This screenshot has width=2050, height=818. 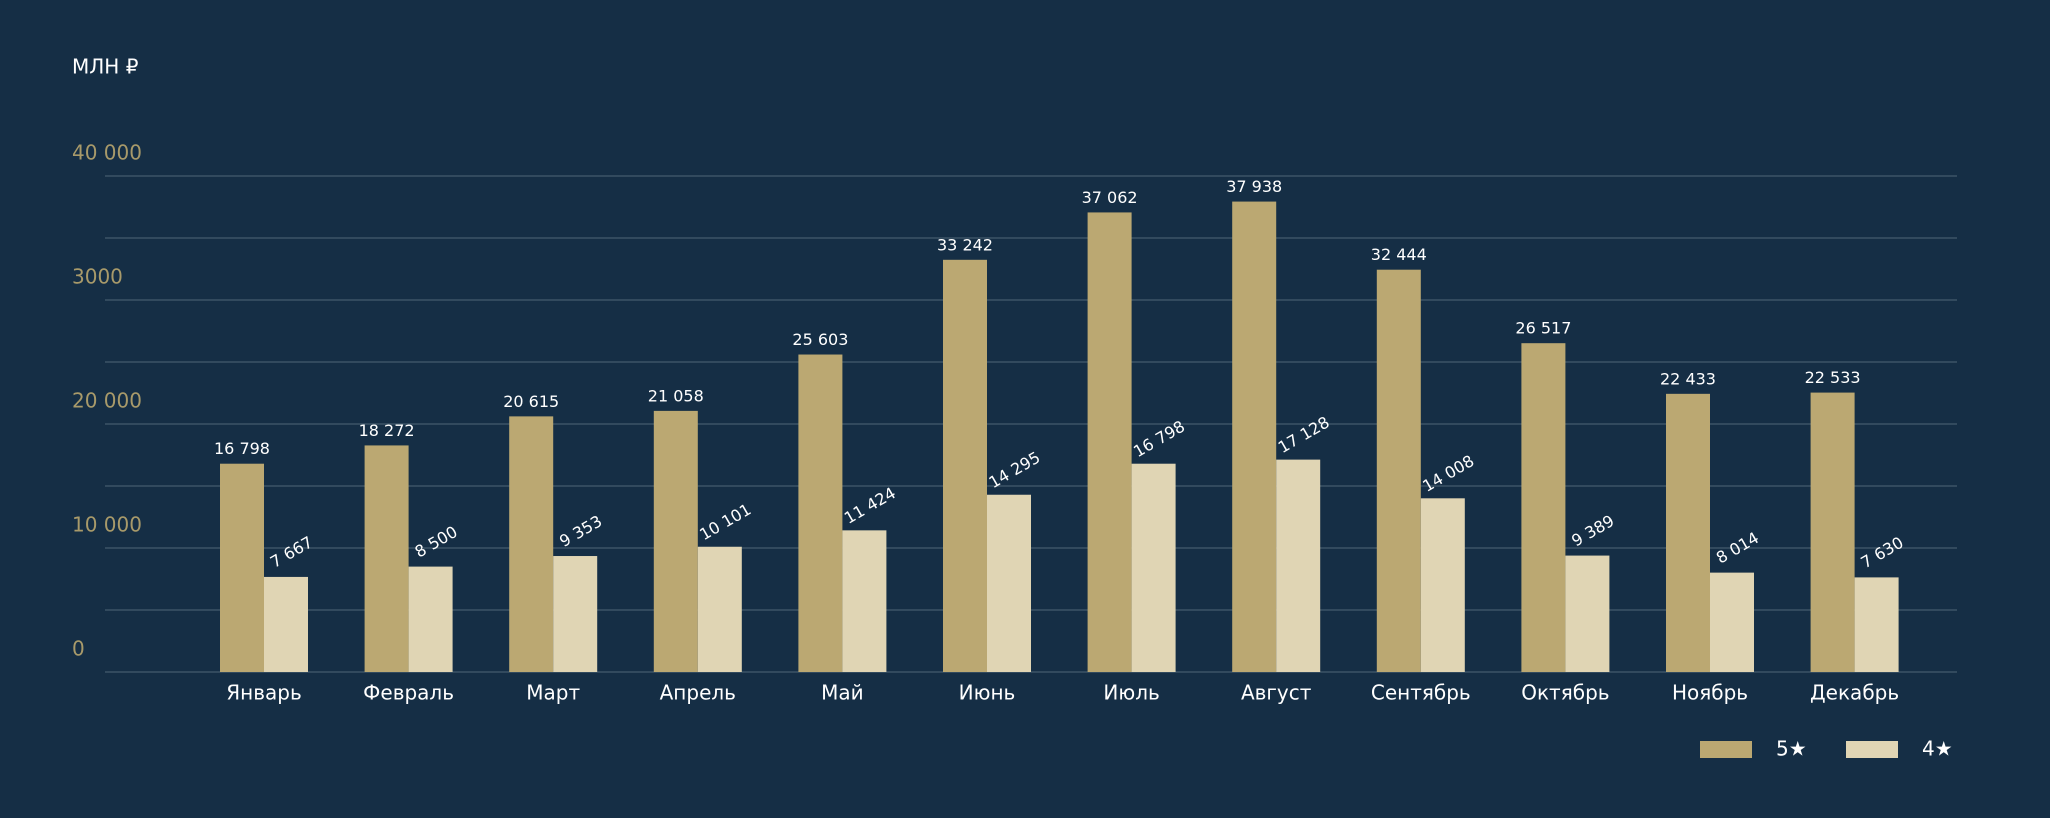 What do you see at coordinates (291, 551) in the screenshot?
I see `value-label: 7 667` at bounding box center [291, 551].